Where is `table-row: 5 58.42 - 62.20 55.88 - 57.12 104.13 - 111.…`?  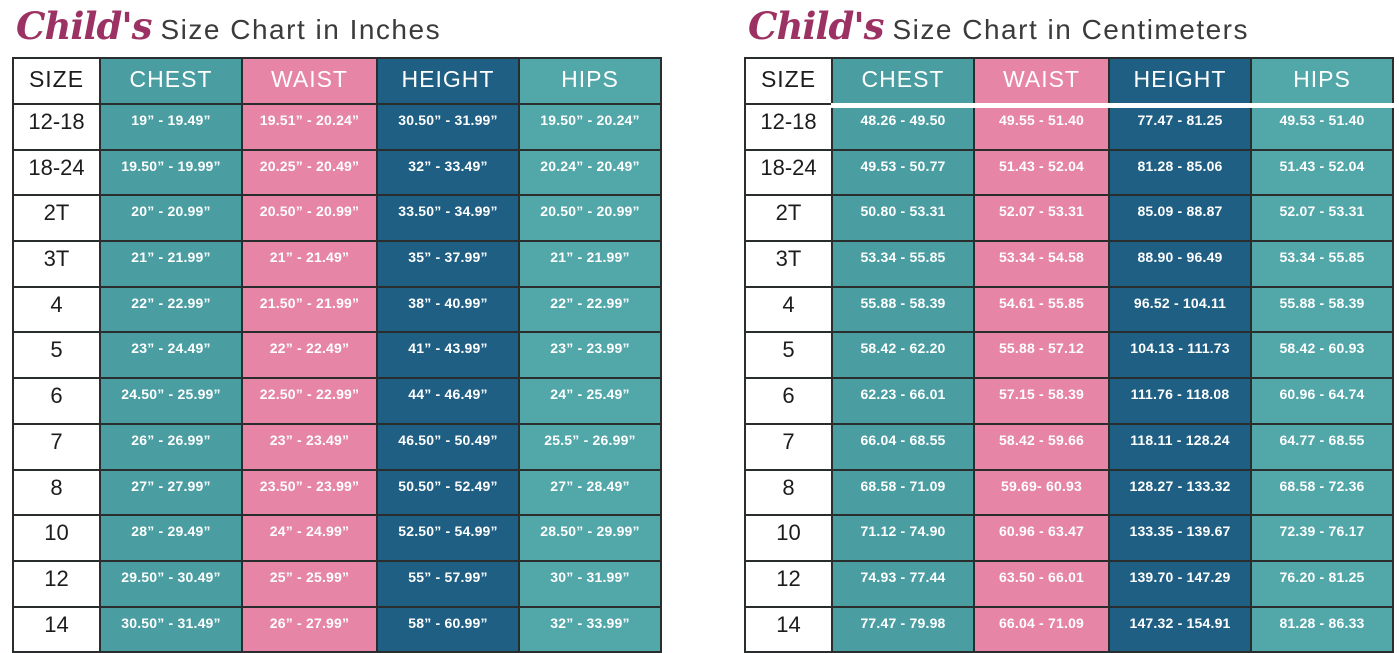 table-row: 5 58.42 - 62.20 55.88 - 57.12 104.13 - 111.… is located at coordinates (1069, 355).